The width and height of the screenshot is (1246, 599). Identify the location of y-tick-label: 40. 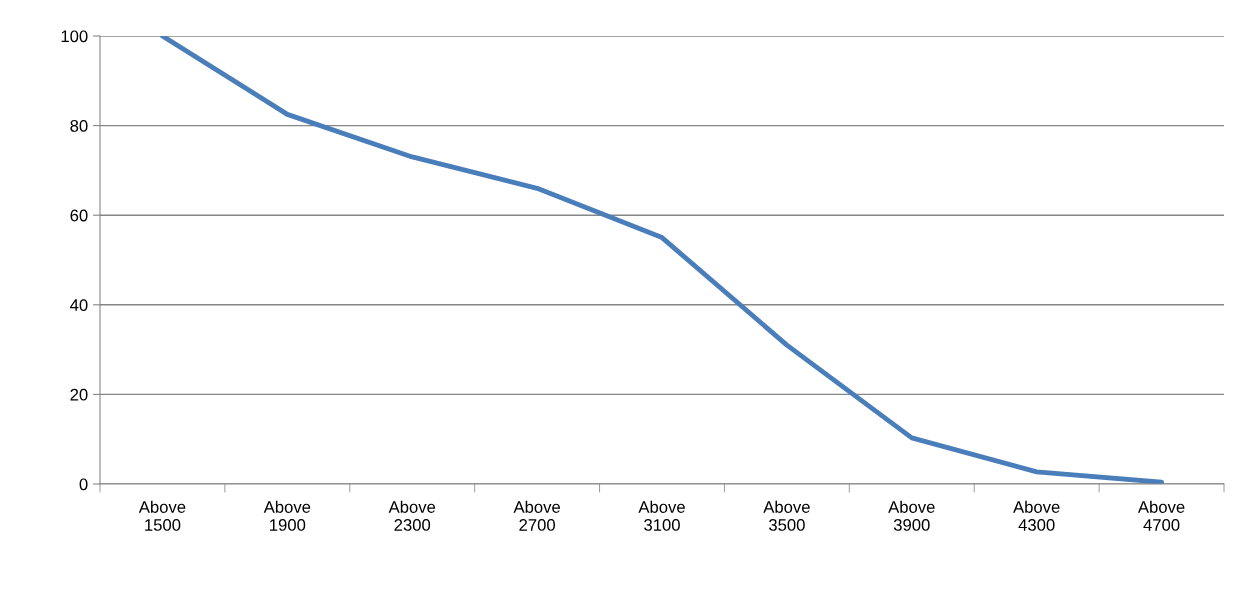
(79, 305).